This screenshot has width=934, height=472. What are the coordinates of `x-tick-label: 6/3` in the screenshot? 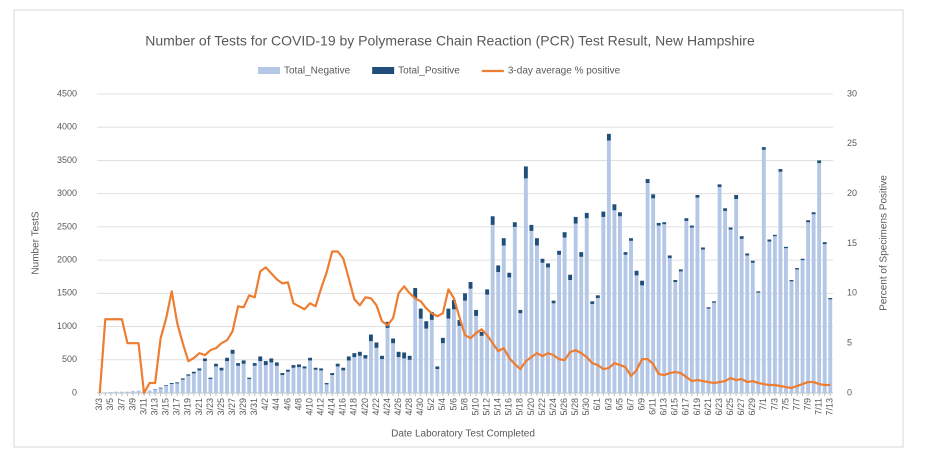 It's located at (608, 404).